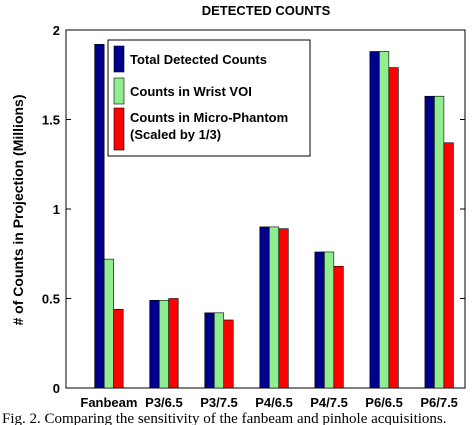 The width and height of the screenshot is (474, 425). I want to click on legend-box, so click(209, 98).